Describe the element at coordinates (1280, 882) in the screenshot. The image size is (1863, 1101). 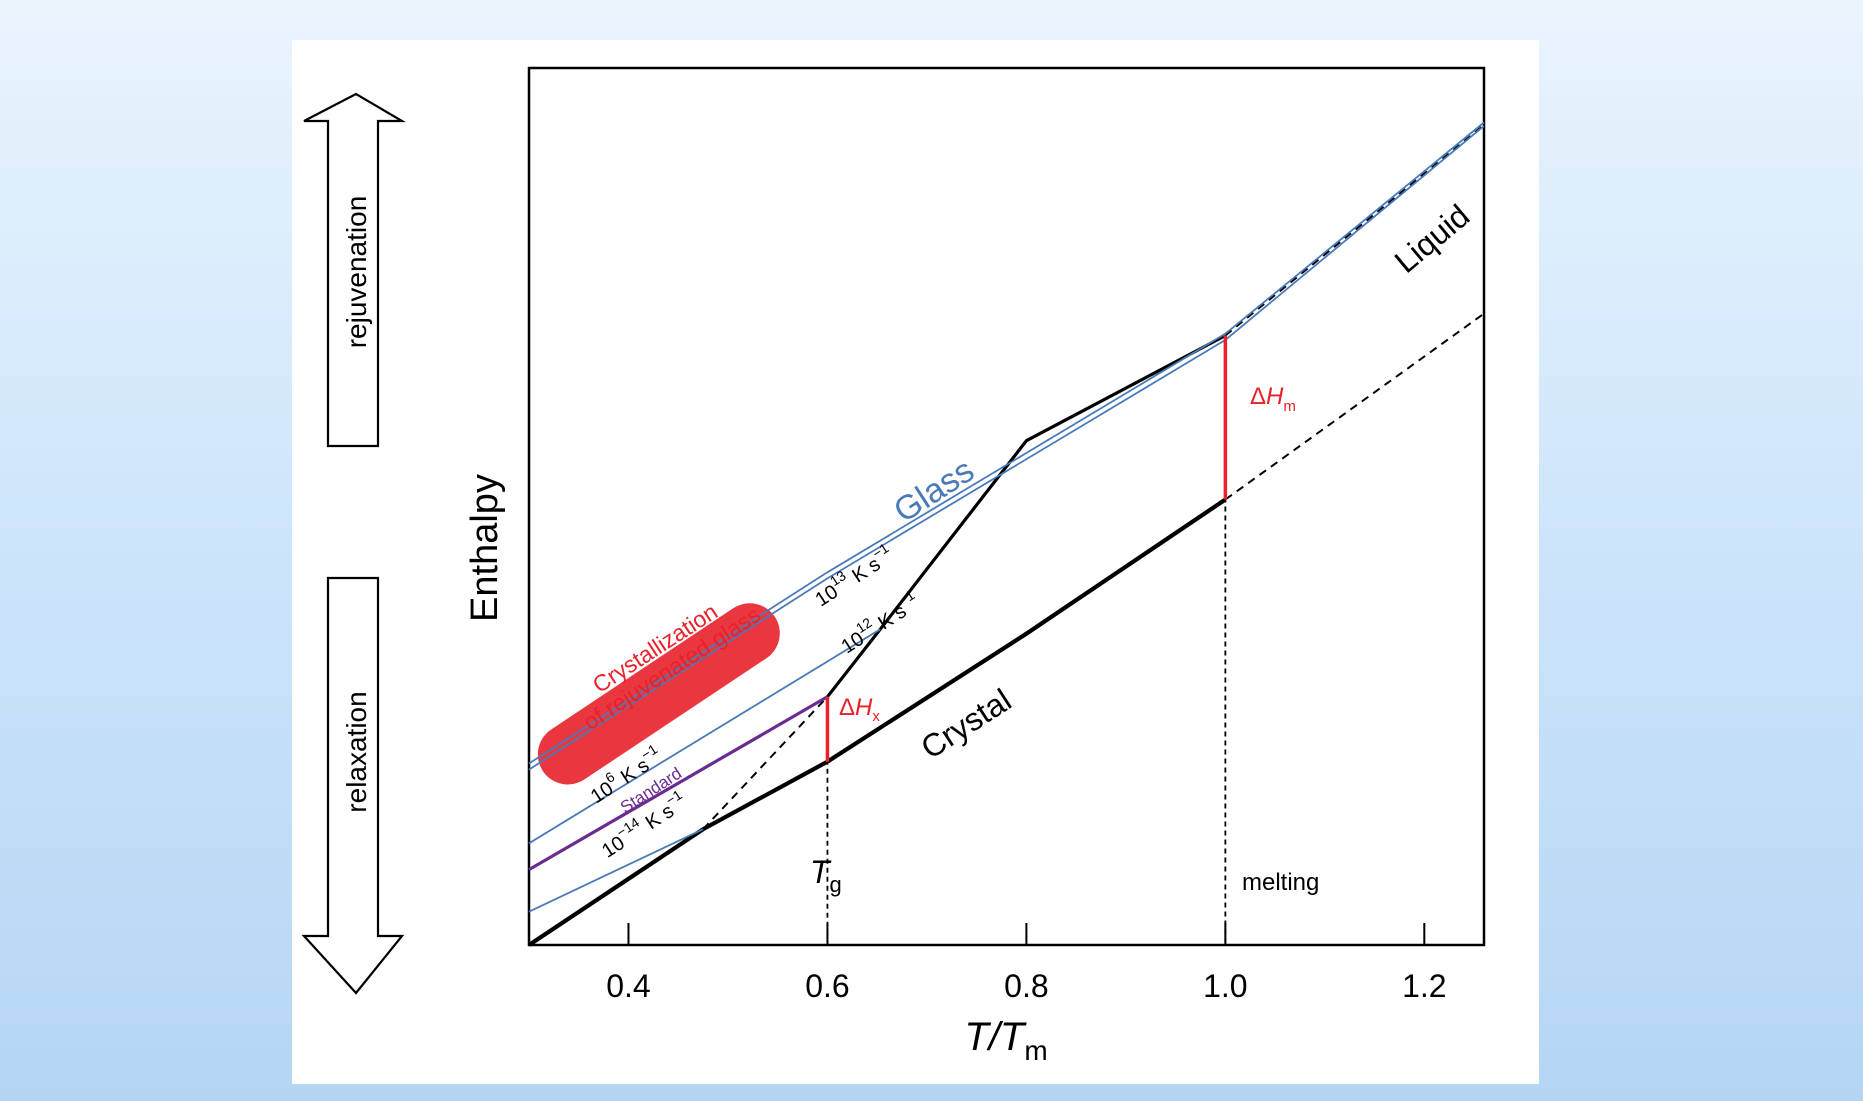
I see `melting-label: melting` at that location.